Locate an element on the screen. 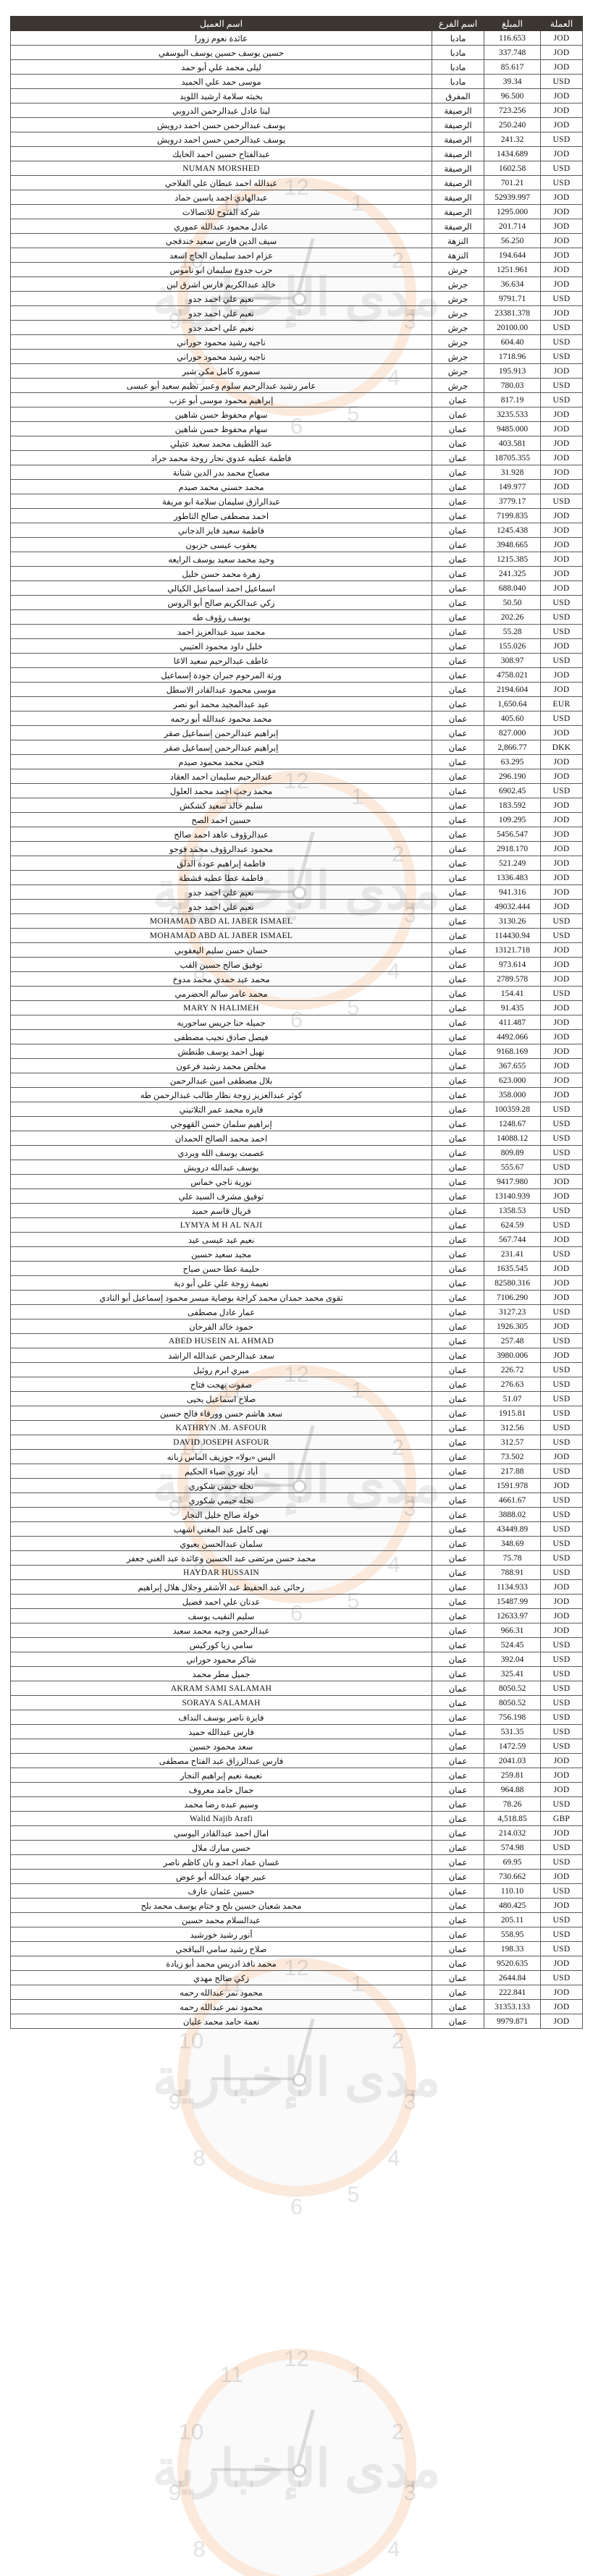 This screenshot has width=593, height=2576. cell-customer-name: ميري ابرم روئيل is located at coordinates (221, 1369).